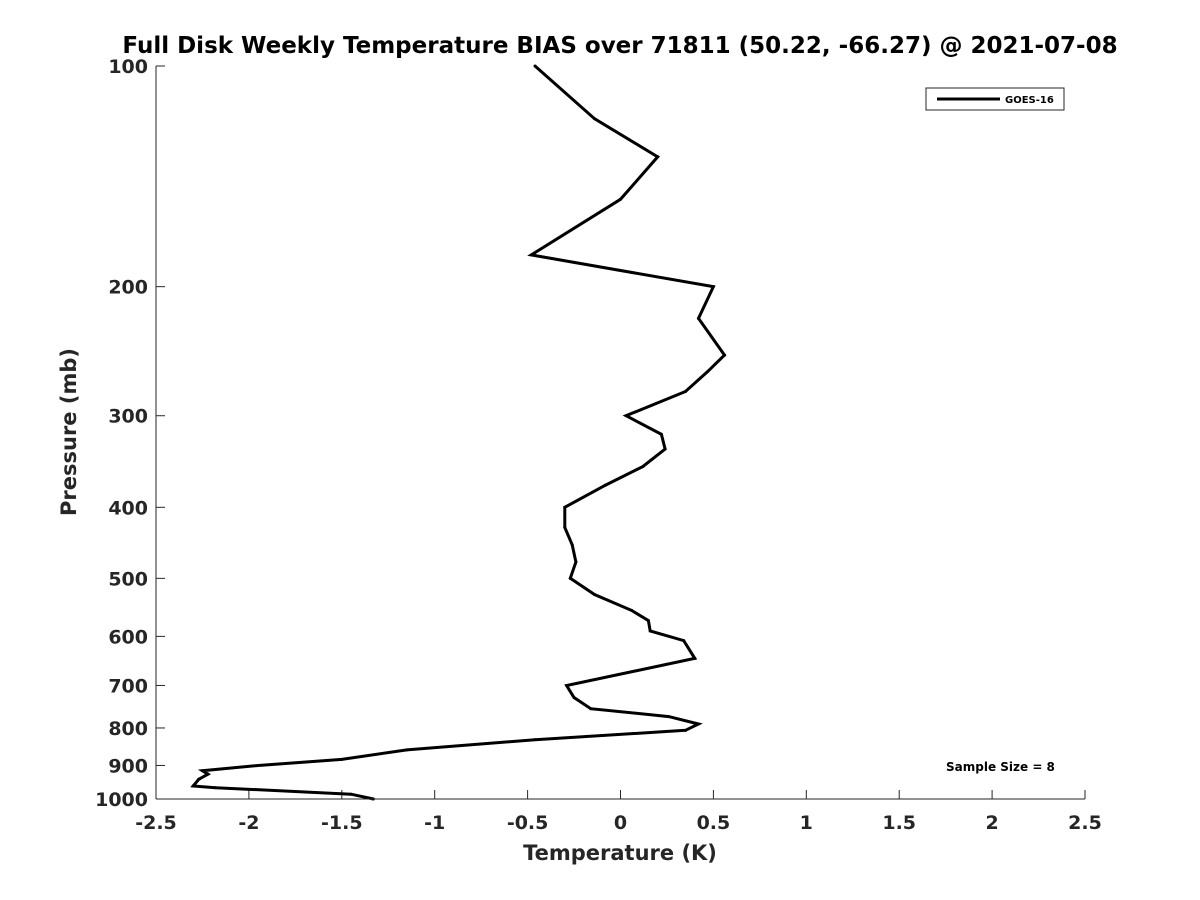  I want to click on x-tick-label: -1.5, so click(342, 823).